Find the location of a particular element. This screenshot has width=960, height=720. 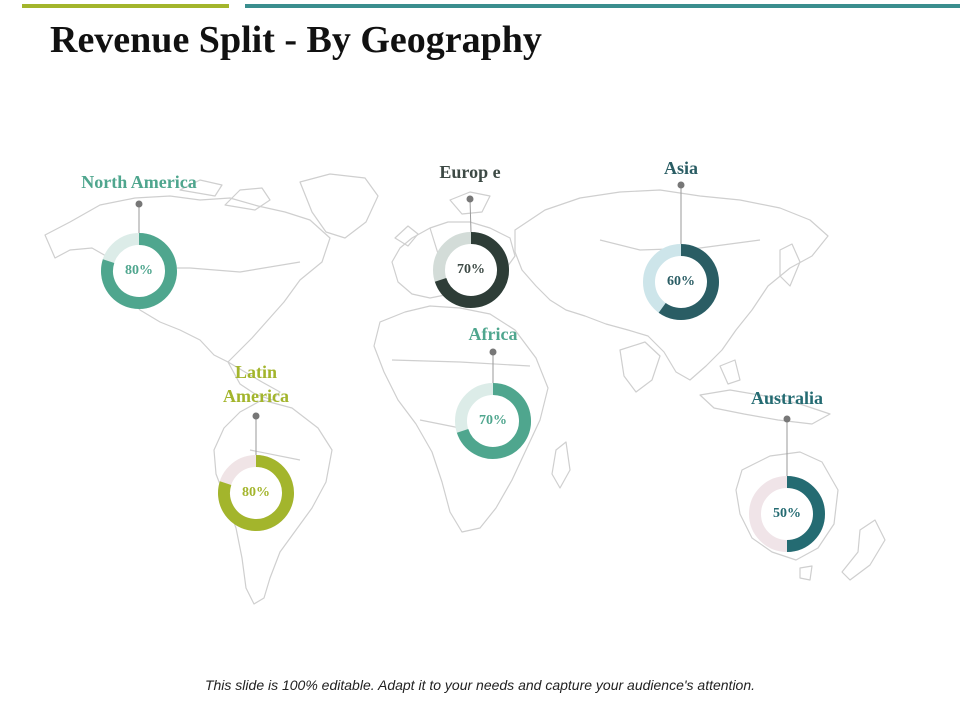

australia-percentage: 50% is located at coordinates (787, 513).